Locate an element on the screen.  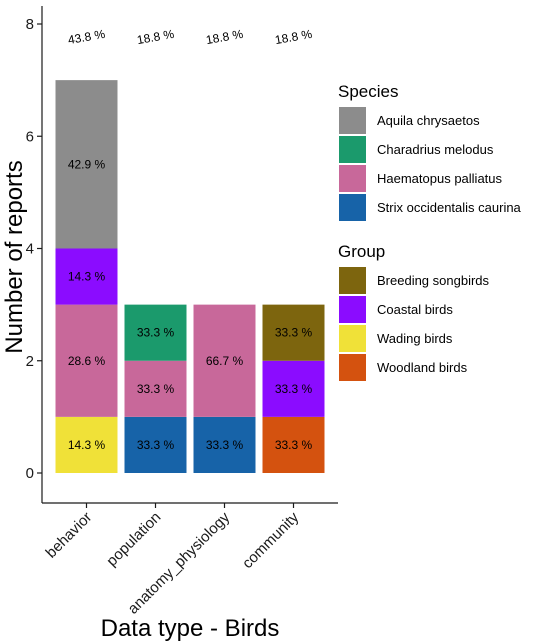
x-axis-title: Data type - Birds is located at coordinates (190, 628).